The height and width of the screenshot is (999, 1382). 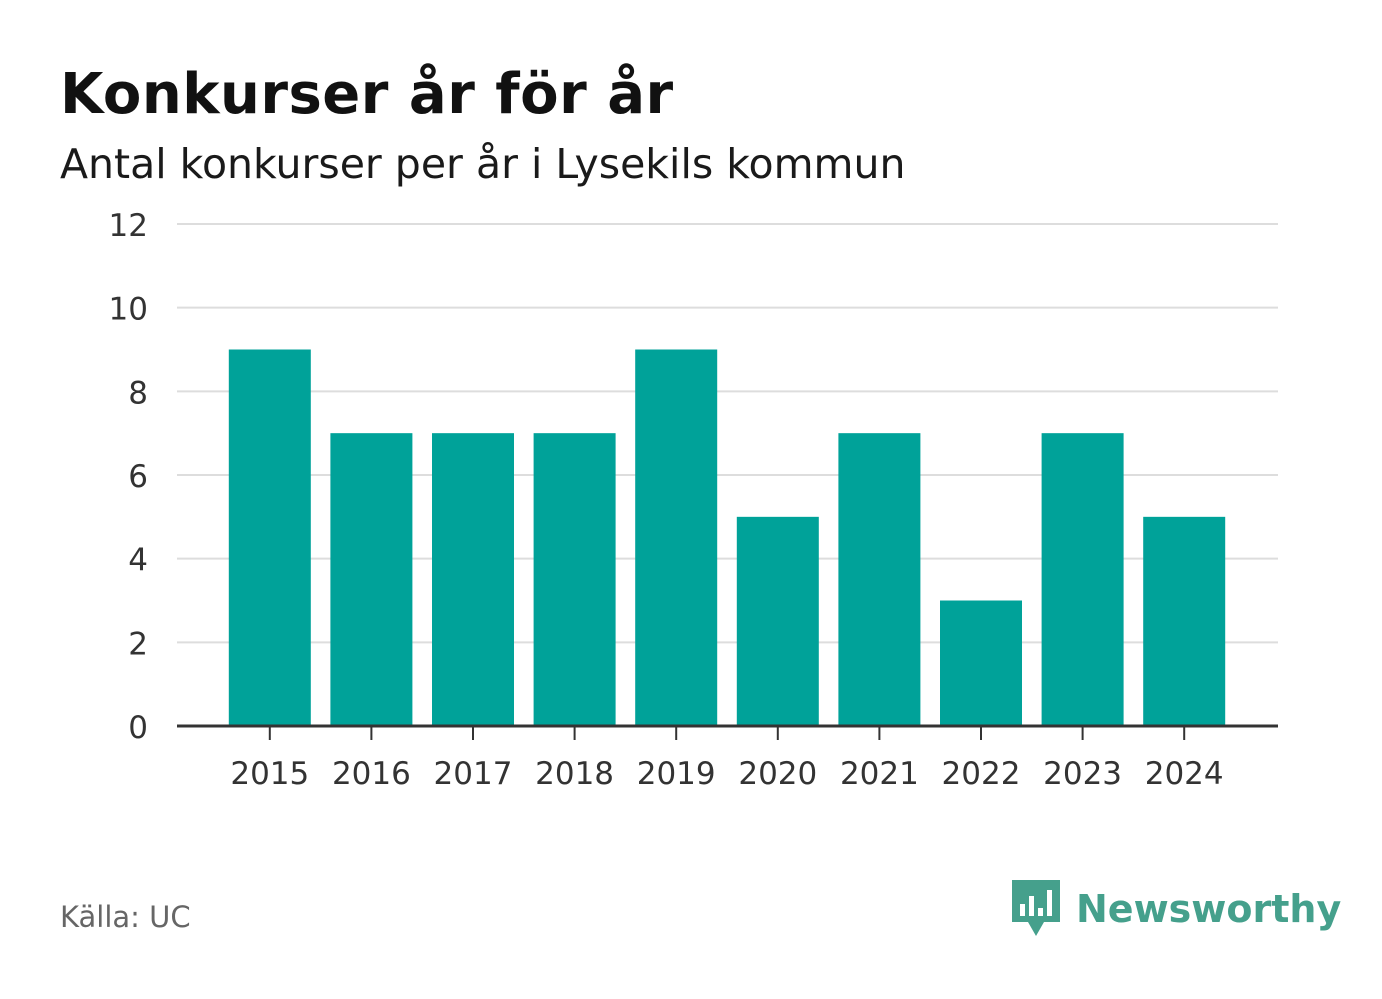 I want to click on y-tick-label: 4, so click(x=138, y=561).